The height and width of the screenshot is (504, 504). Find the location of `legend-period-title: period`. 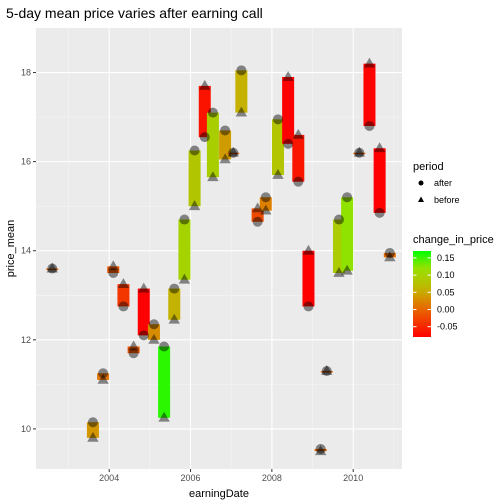

legend-period-title: period is located at coordinates (428, 167).